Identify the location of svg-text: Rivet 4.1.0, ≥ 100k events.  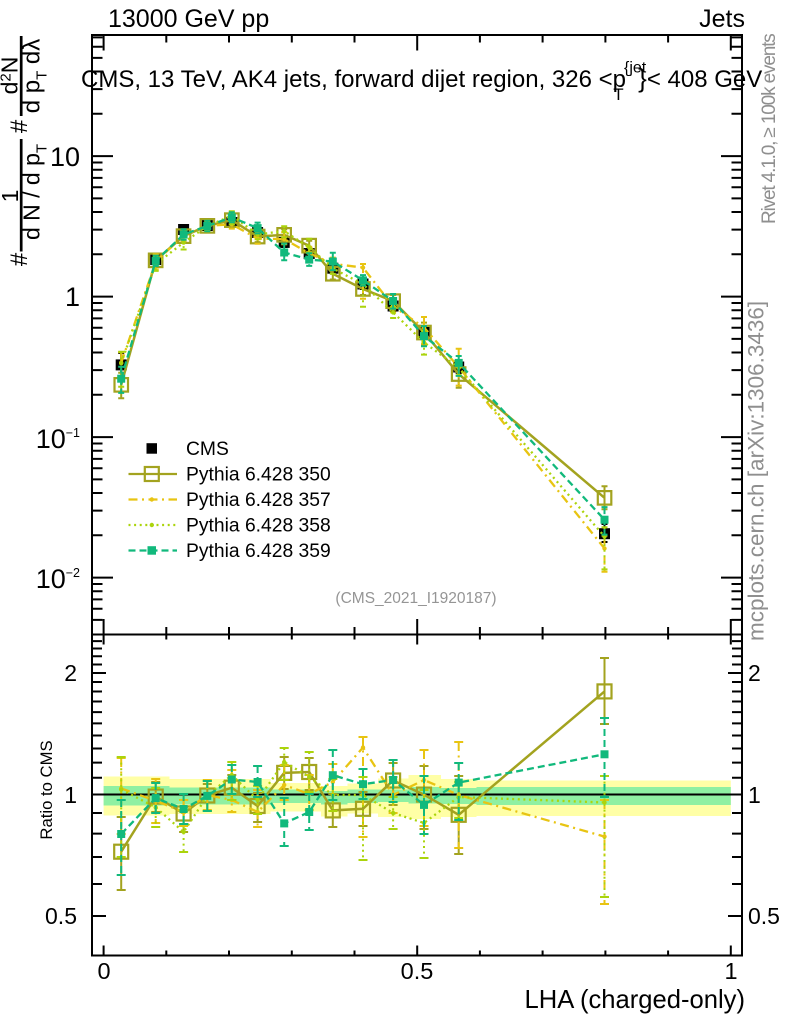
(769, 129).